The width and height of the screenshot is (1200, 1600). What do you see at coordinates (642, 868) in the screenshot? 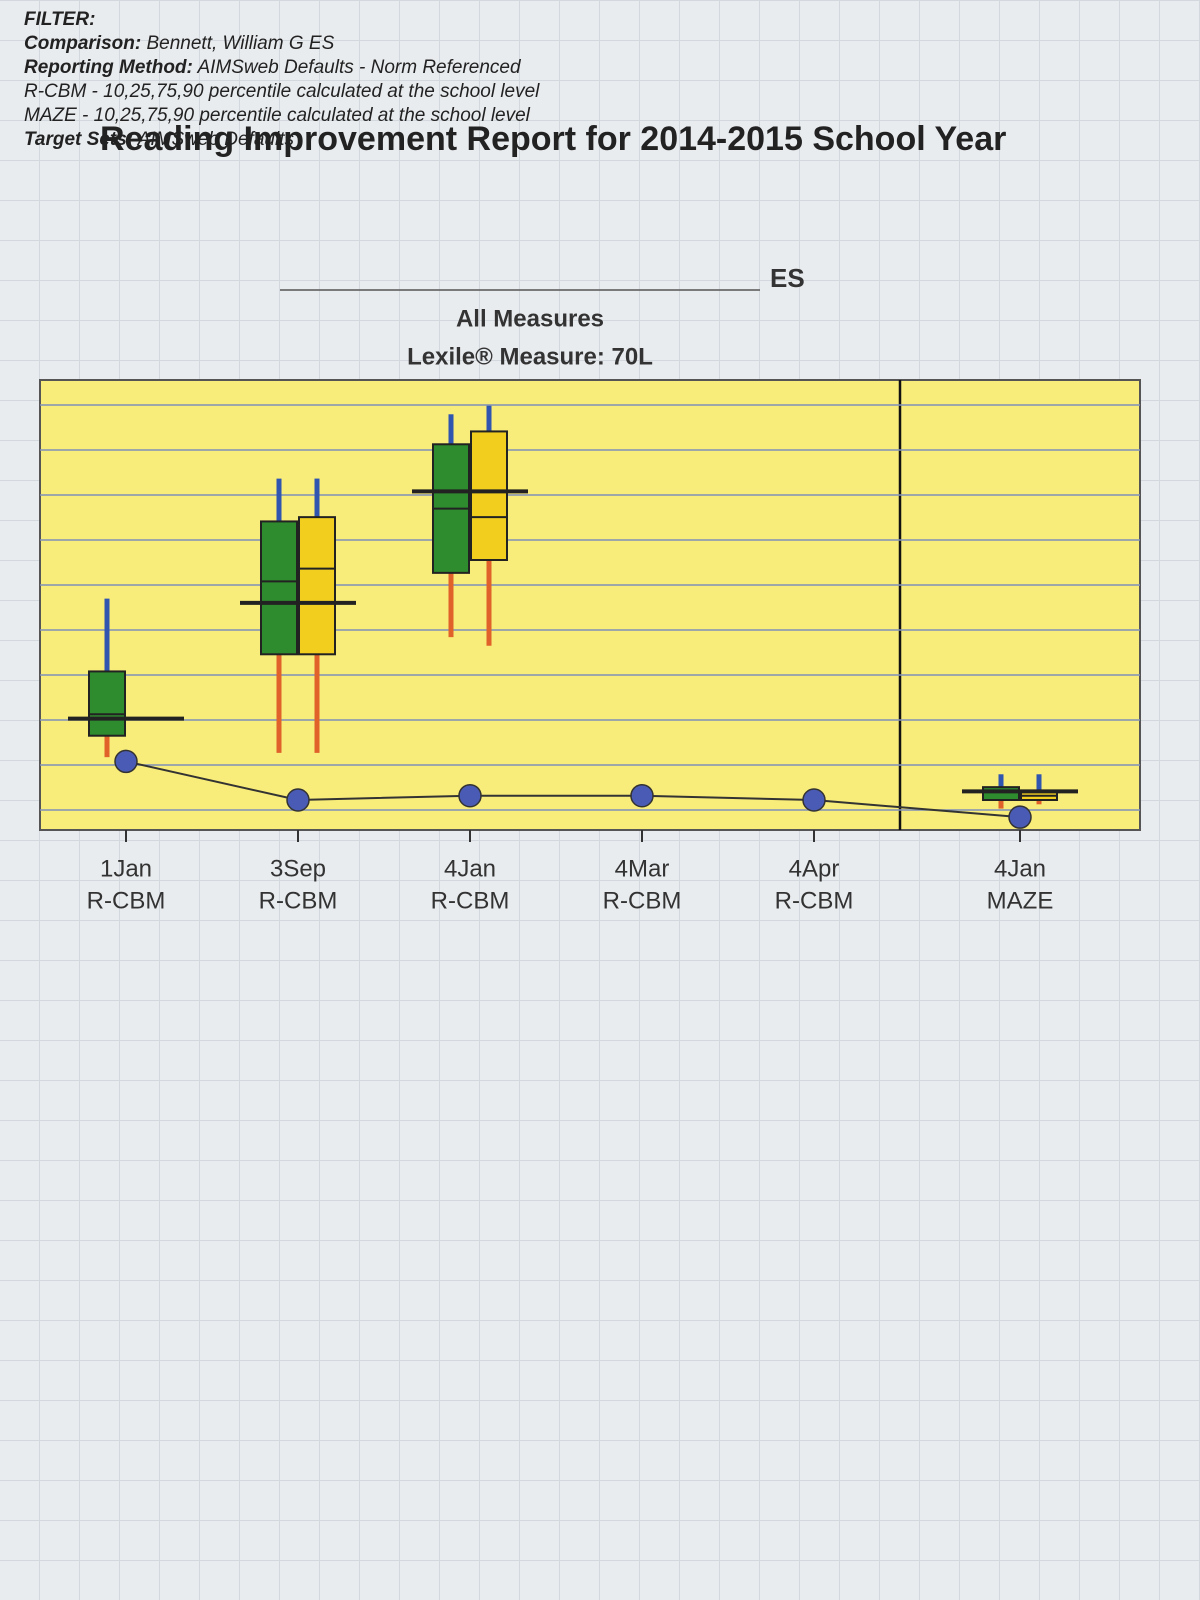
I see `x-tick-label: 4Mar` at bounding box center [642, 868].